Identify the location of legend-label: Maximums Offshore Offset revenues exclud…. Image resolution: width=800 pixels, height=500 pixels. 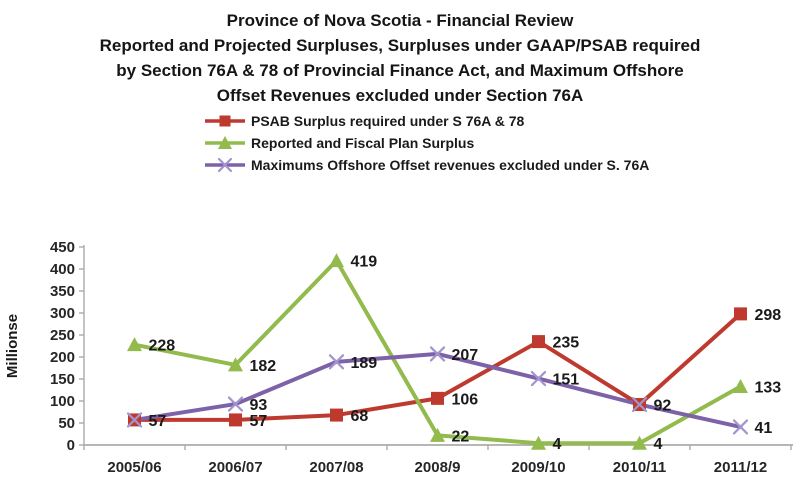
(450, 165).